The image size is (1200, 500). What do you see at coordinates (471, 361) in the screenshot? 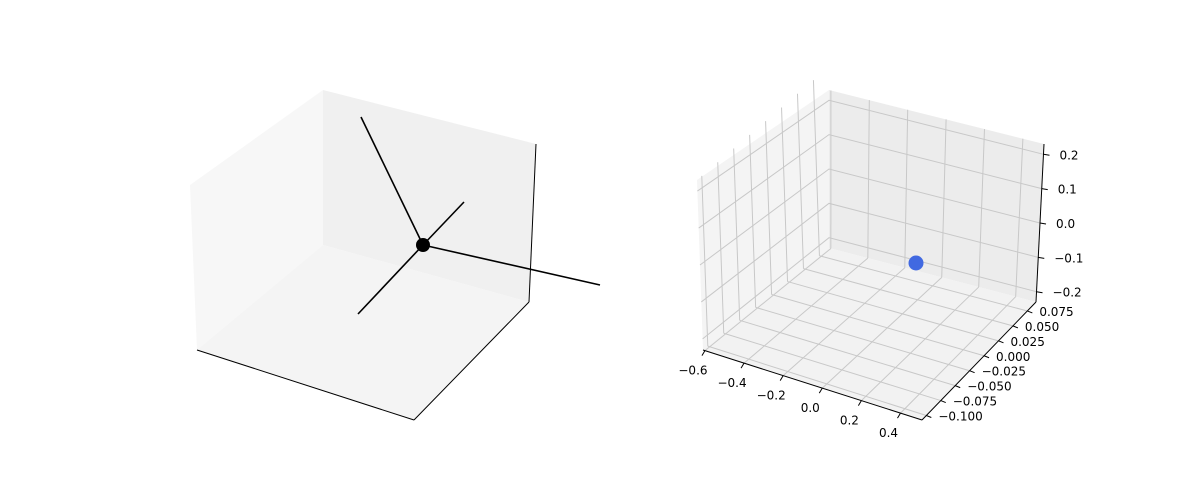
I see `left-edge-bottom-right` at bounding box center [471, 361].